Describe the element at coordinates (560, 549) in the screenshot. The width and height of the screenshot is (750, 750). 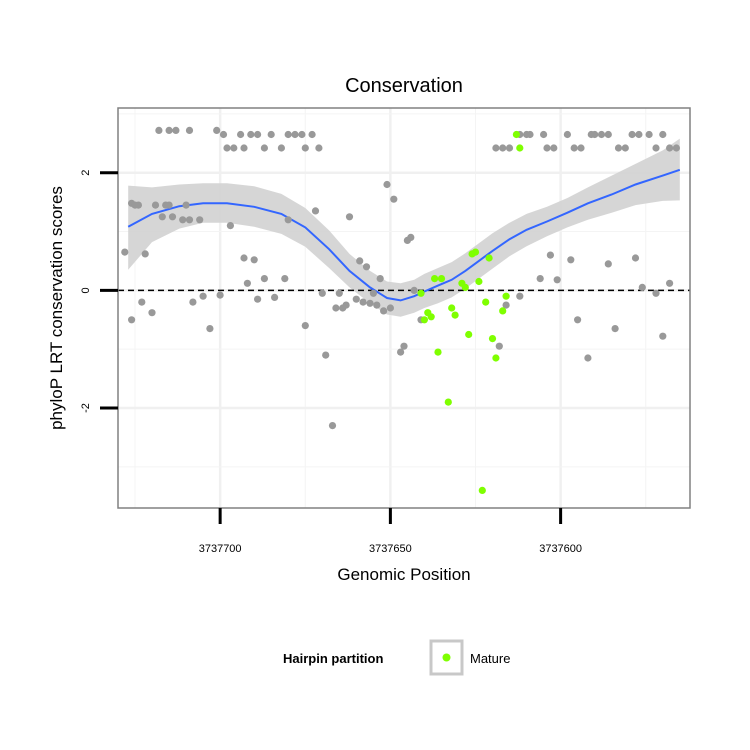
I see `x-tick-label: 3737600` at that location.